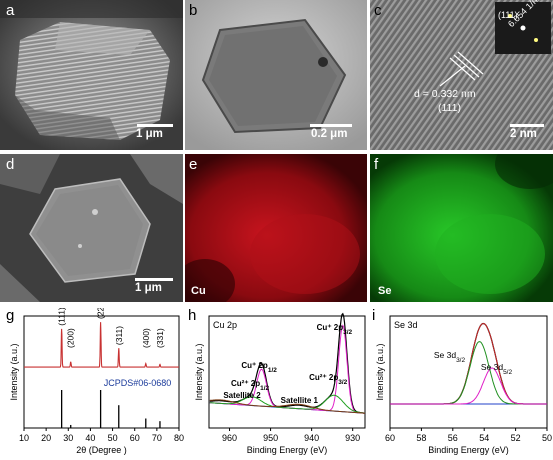  Describe the element at coordinates (300, 400) in the screenshot. I see `peak-annotation: Satellite 1` at that location.